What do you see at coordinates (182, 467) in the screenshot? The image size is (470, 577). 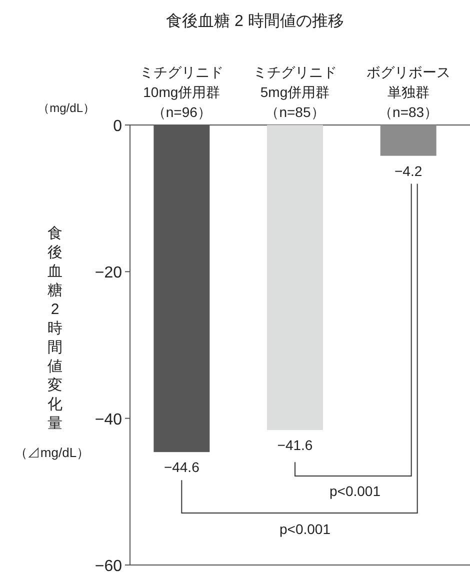 I see `data-label: −44.6` at bounding box center [182, 467].